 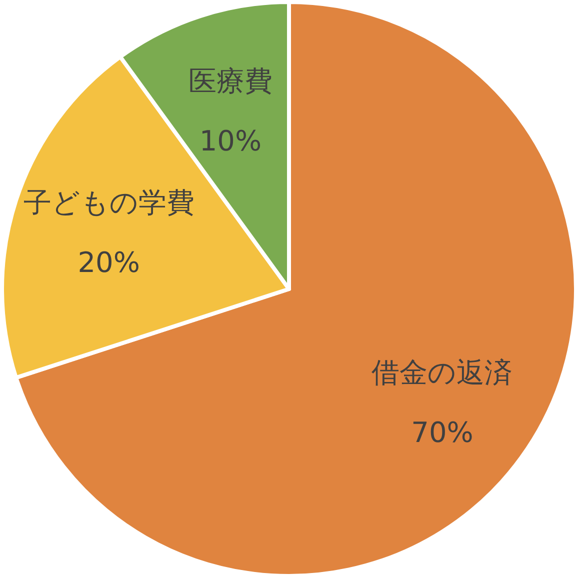 What do you see at coordinates (230, 81) in the screenshot?
I see `slice-label: 医療費` at bounding box center [230, 81].